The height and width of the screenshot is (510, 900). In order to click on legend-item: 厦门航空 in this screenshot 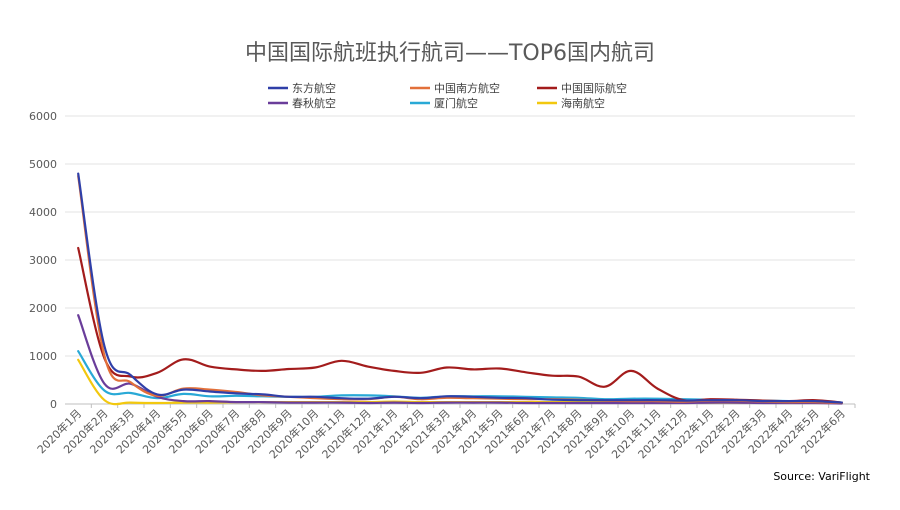, I will do `click(444, 103)`.